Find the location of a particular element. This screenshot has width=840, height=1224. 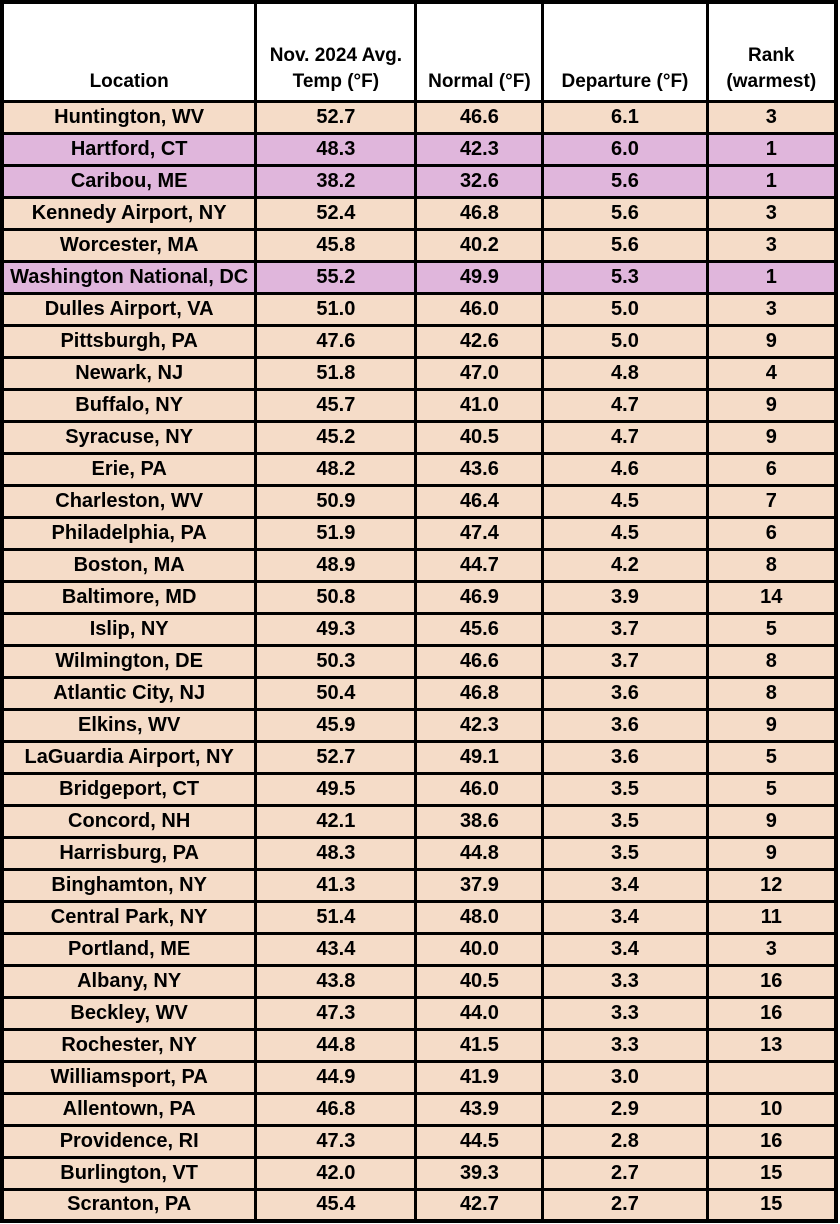

location-cell: Kennedy Airport, NY is located at coordinates (129, 213).